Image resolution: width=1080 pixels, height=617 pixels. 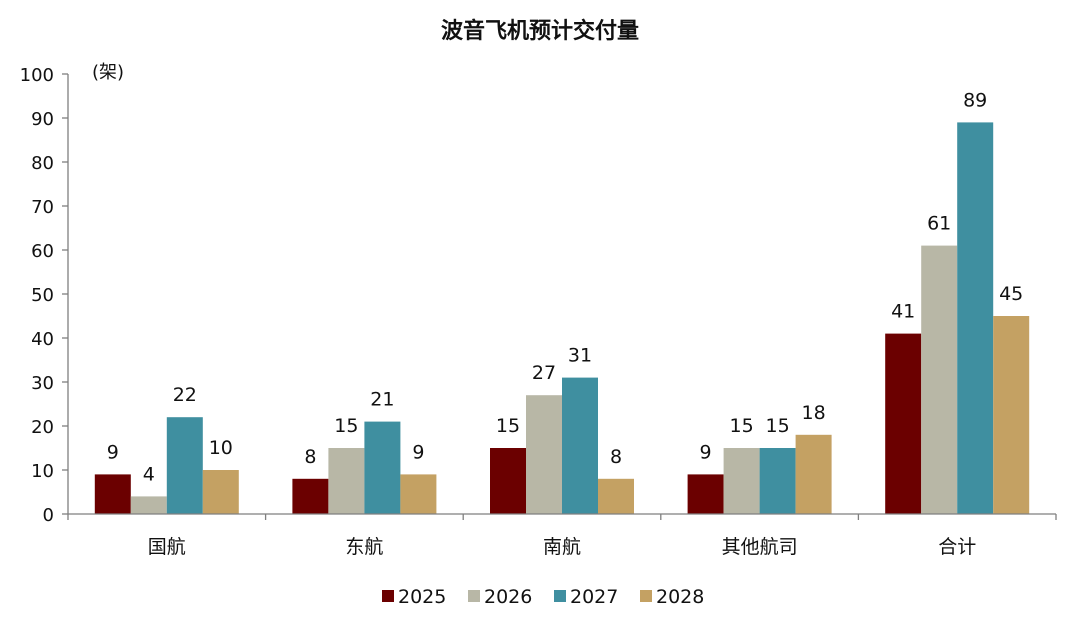 What do you see at coordinates (108, 72) in the screenshot?
I see `y-axis-unit: (架)` at bounding box center [108, 72].